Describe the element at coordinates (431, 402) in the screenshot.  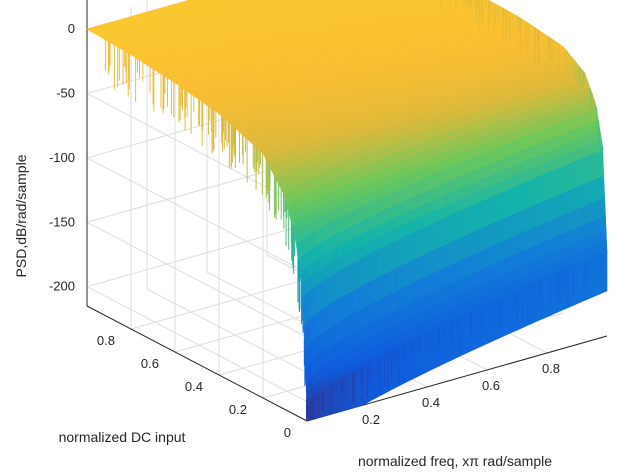
I see `x-tick-label: 0.4` at that location.